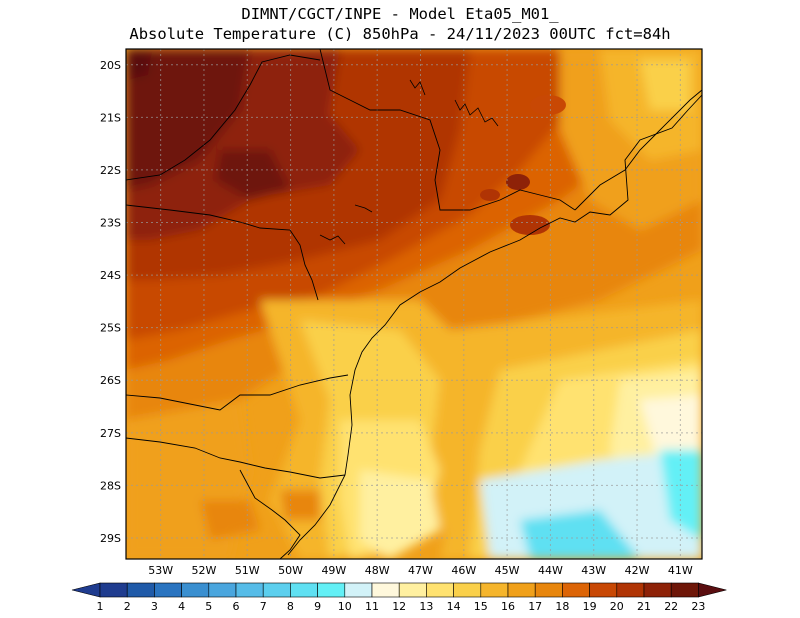 Image resolution: width=800 pixels, height=618 pixels. I want to click on colorbar-label: 9, so click(317, 606).